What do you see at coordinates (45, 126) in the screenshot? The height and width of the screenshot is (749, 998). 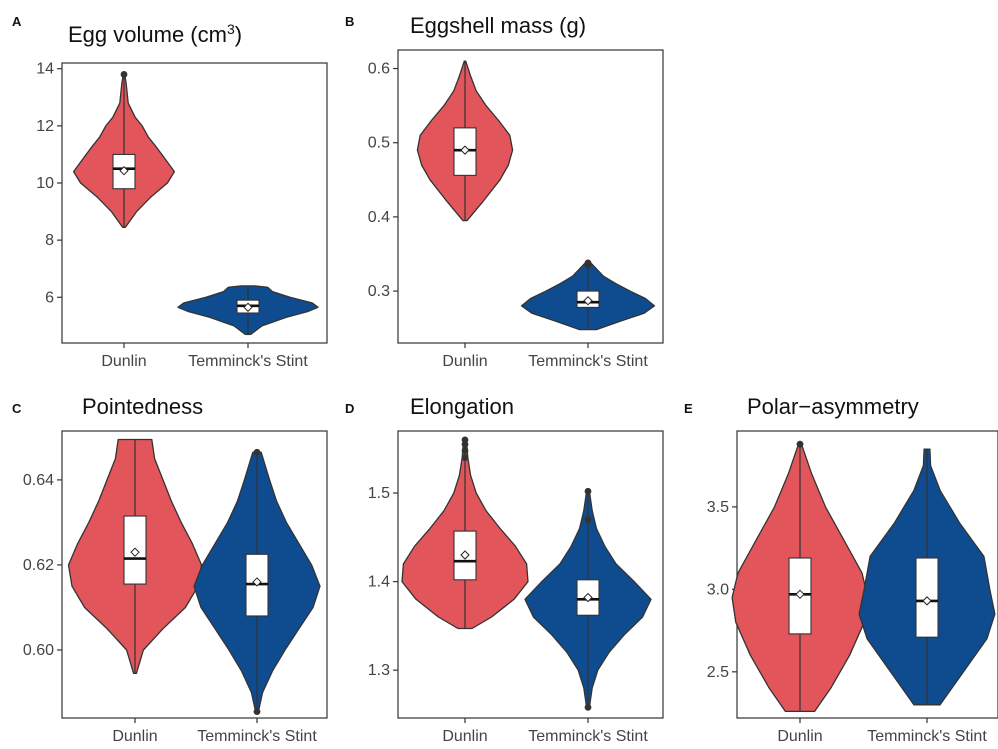 I see `y-tick-label: 12` at bounding box center [45, 126].